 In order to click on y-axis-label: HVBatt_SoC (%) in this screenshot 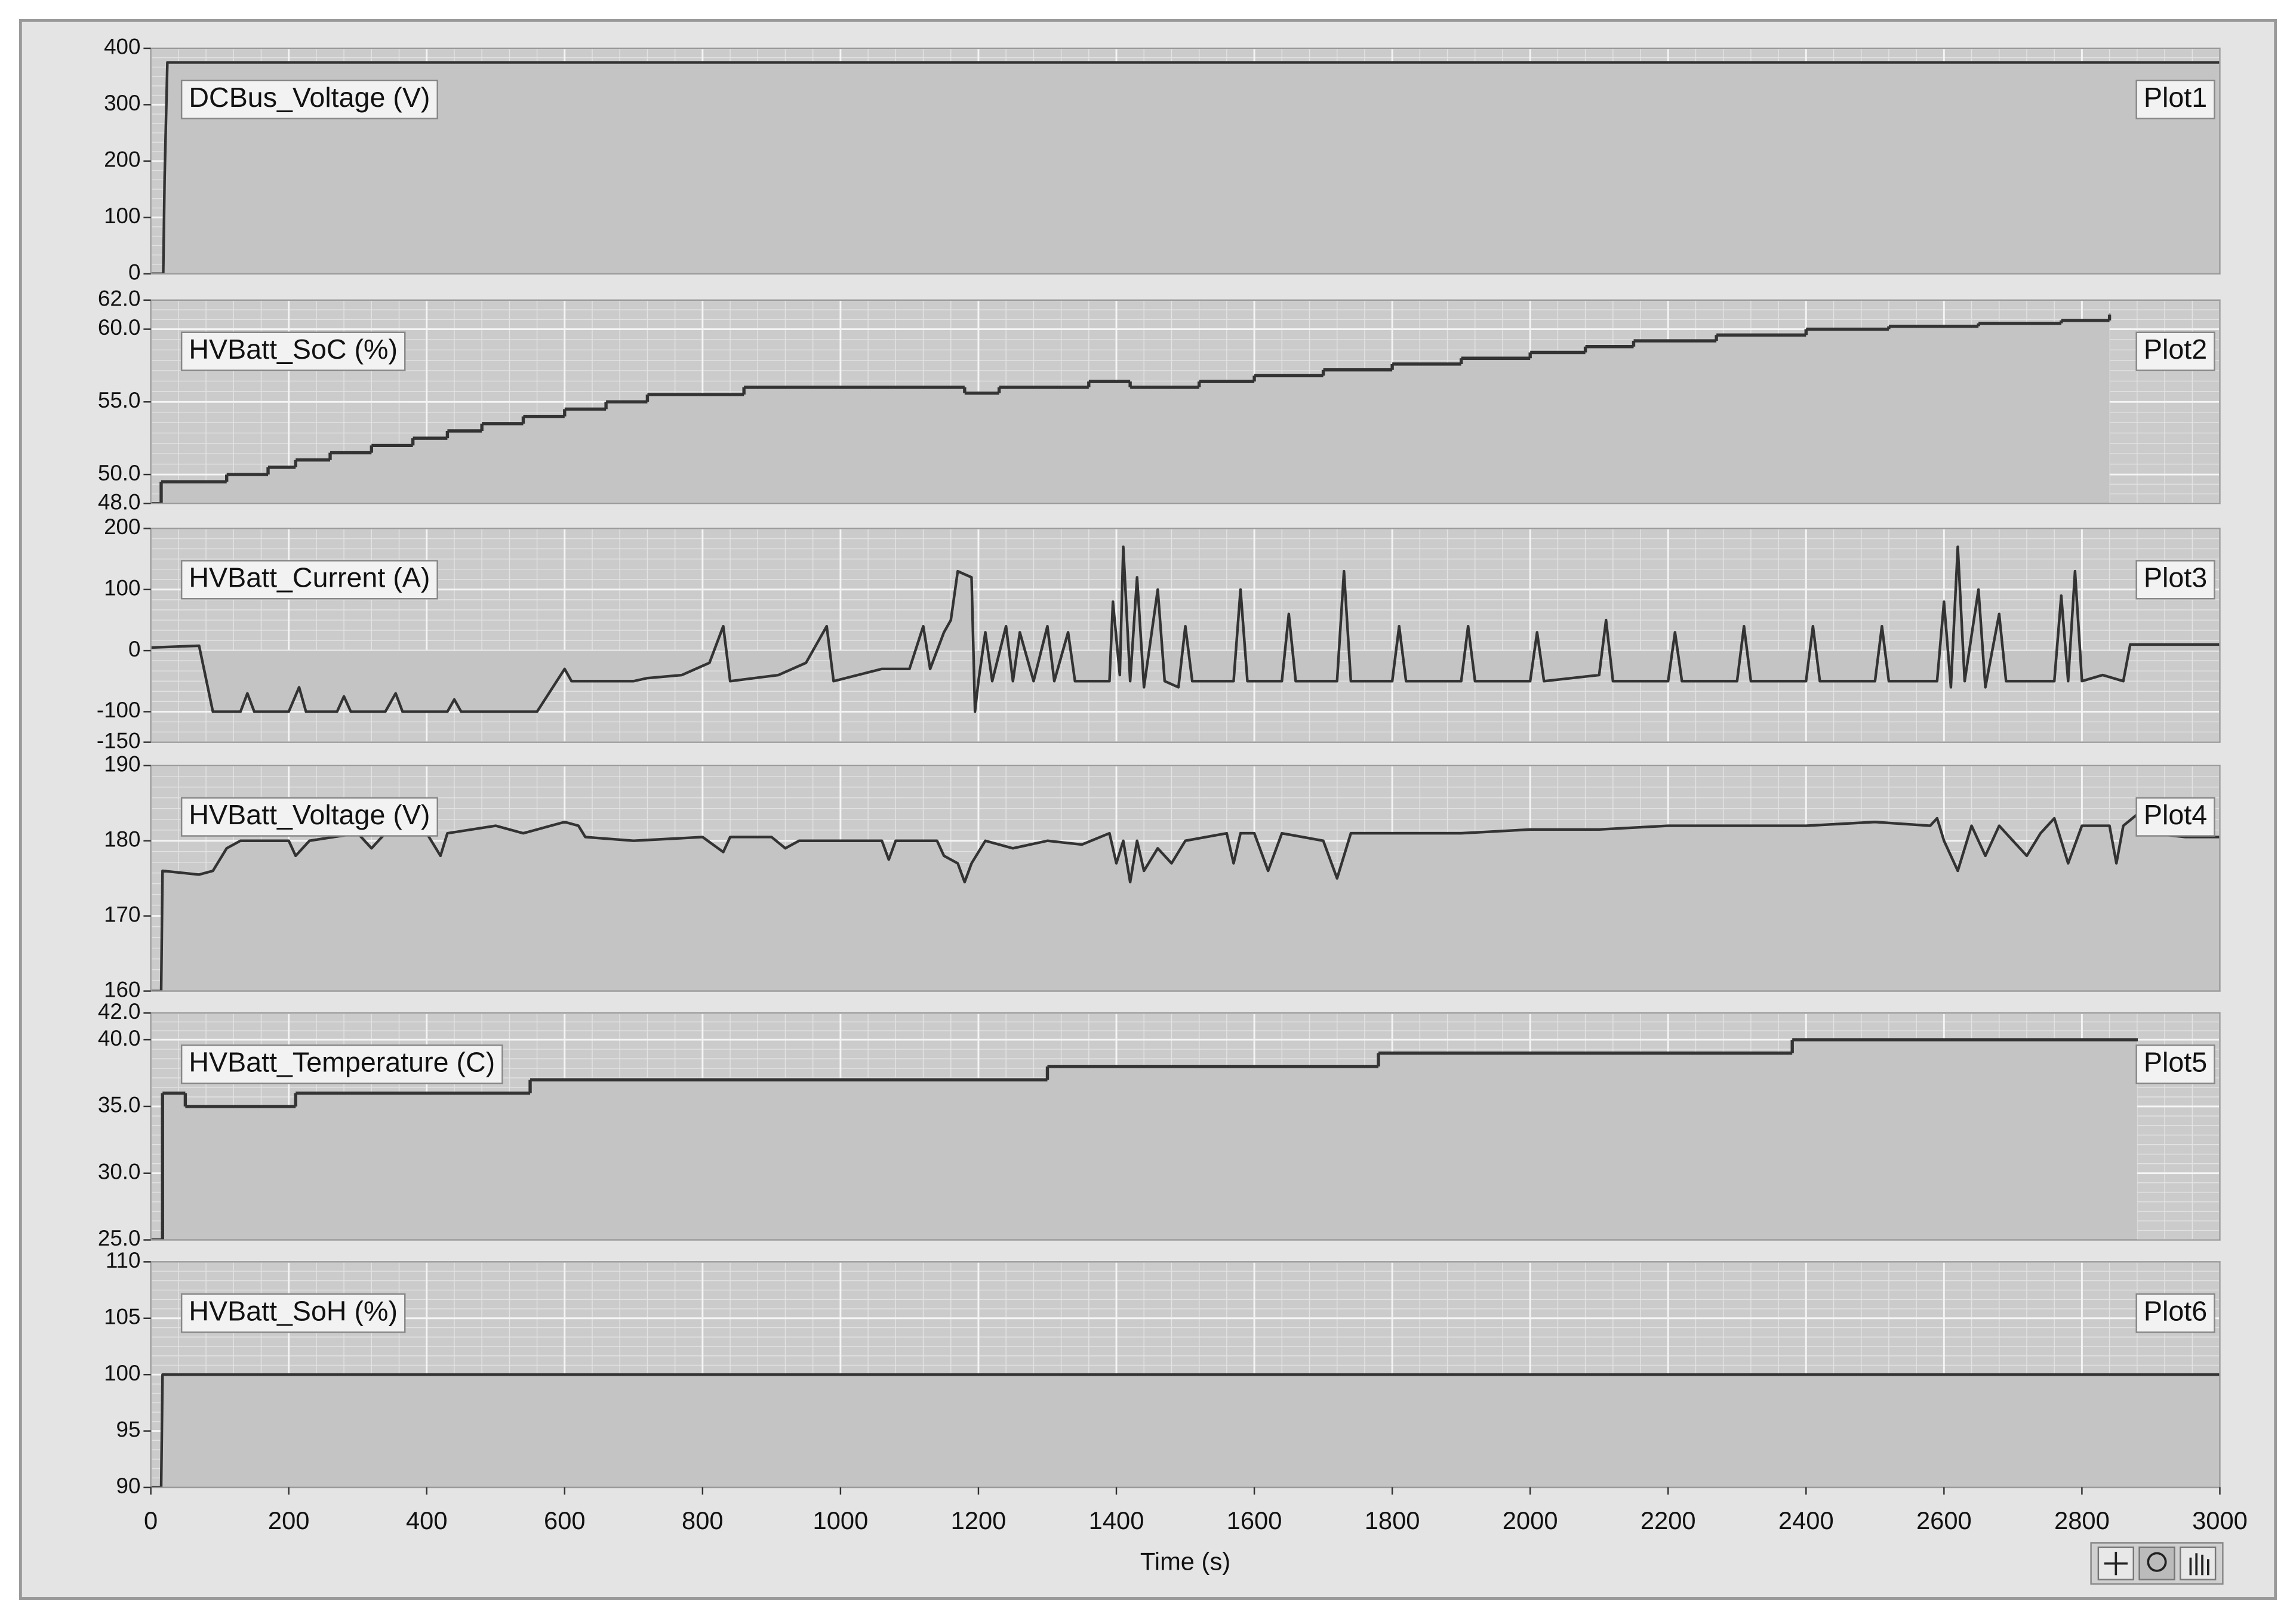, I will do `click(293, 349)`.